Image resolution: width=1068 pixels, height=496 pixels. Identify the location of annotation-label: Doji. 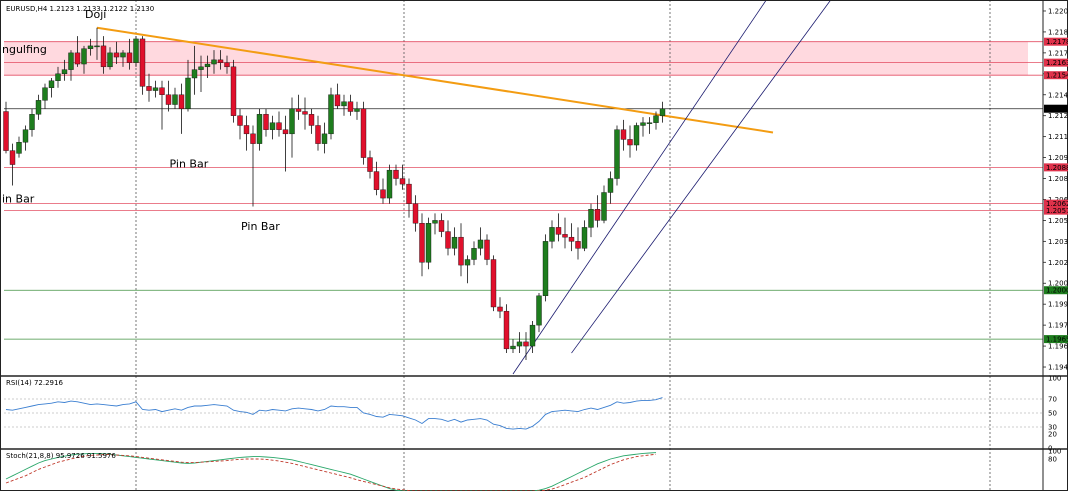
(95, 14).